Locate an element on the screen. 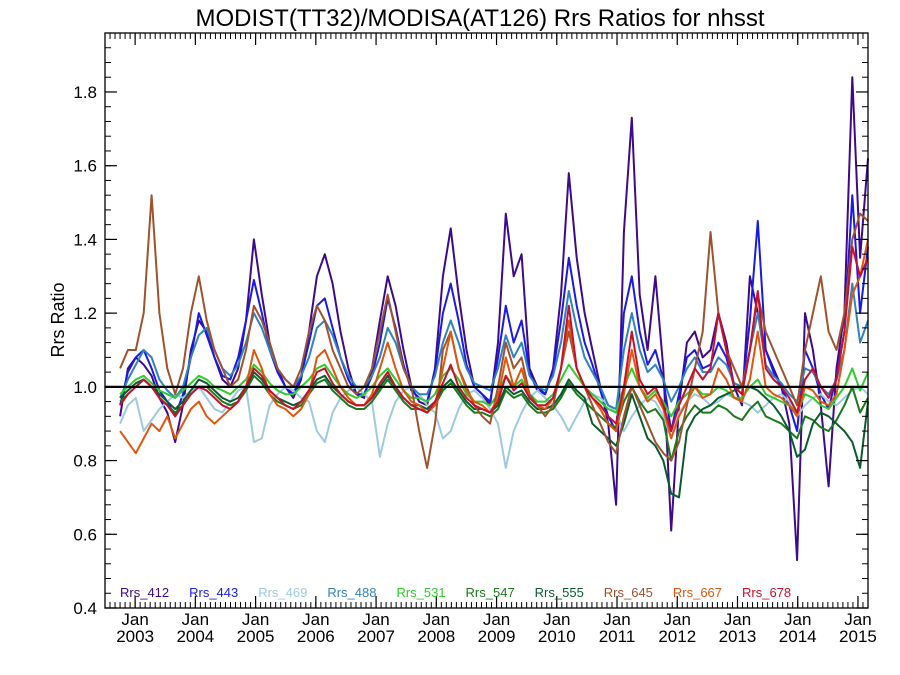  legend-entry-rrs-412: Rrs_412 is located at coordinates (144, 592).